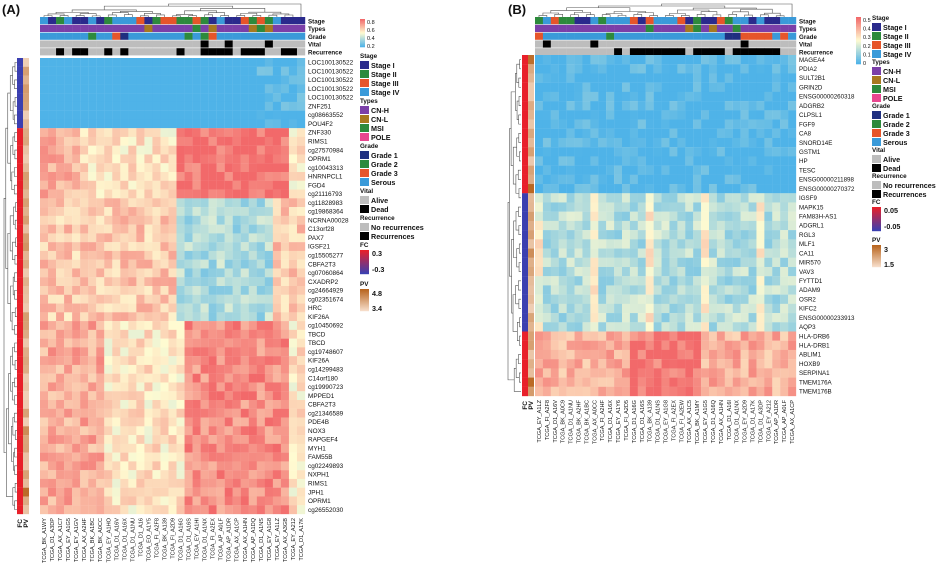 The width and height of the screenshot is (941, 568). Describe the element at coordinates (362, 43) in the screenshot. I see `scale-swatch` at that location.